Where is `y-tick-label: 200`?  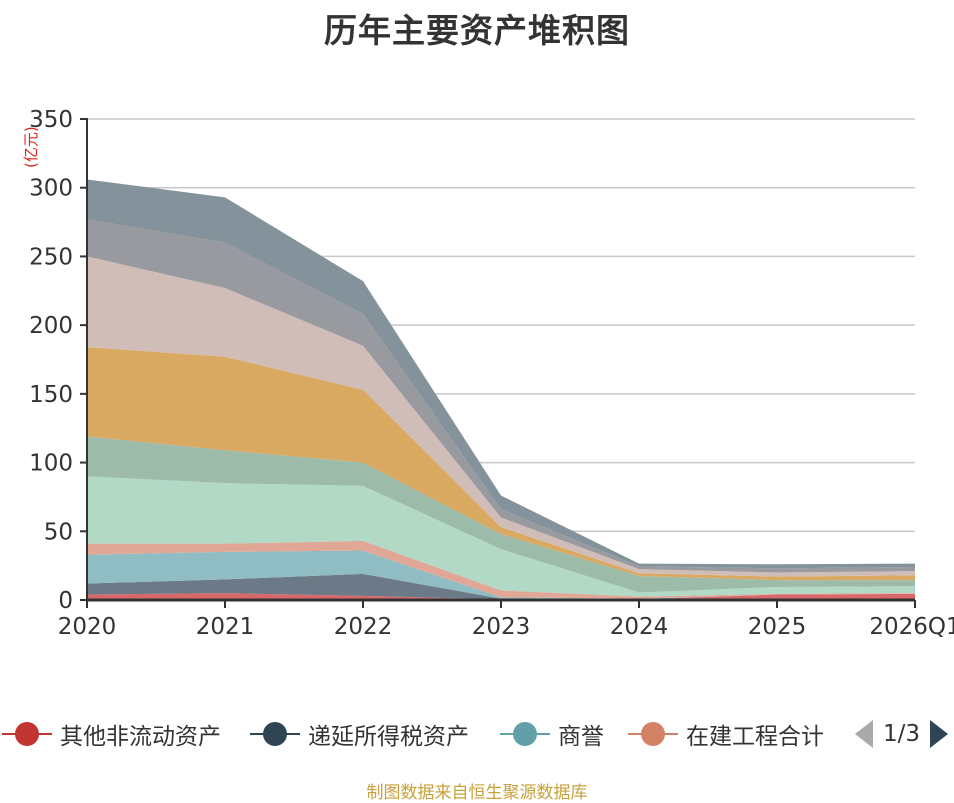 y-tick-label: 200 is located at coordinates (51, 326).